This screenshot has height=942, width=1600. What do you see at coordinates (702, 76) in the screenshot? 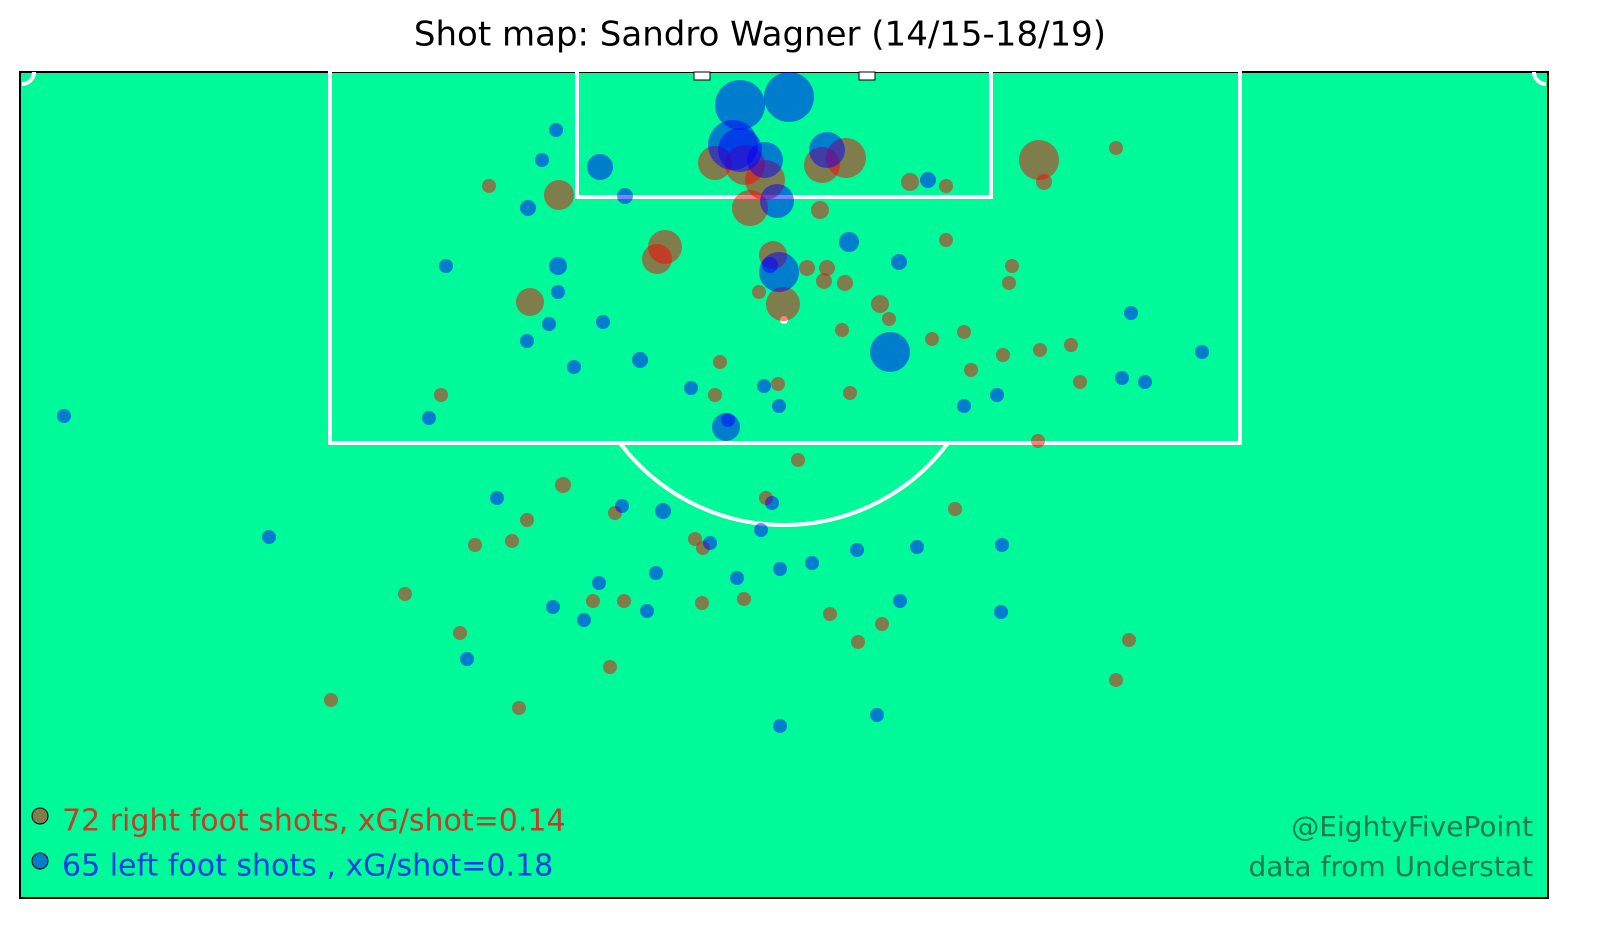
I see `goal-post` at bounding box center [702, 76].